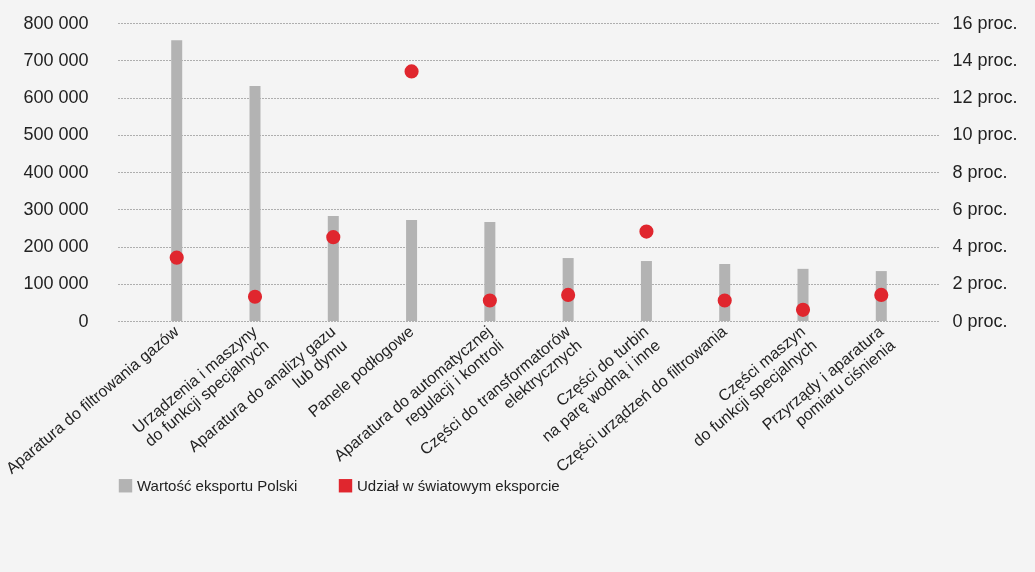 This screenshot has width=1035, height=572. I want to click on y2-tick-label: 14 proc., so click(985, 59).